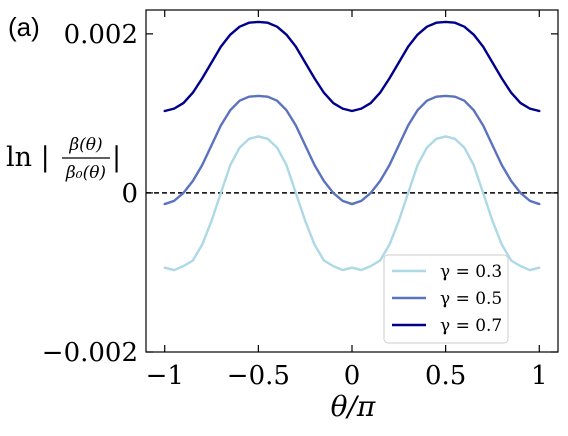 The height and width of the screenshot is (436, 568). Describe the element at coordinates (353, 406) in the screenshot. I see `x-axis-label: θ/π` at that location.